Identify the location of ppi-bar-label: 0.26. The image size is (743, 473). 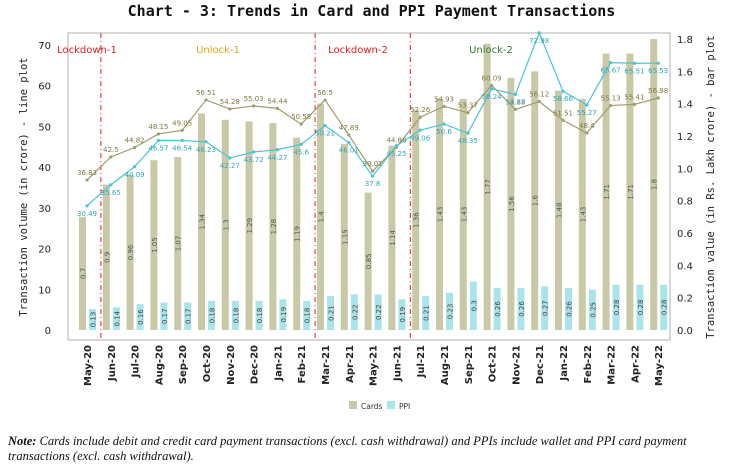
(498, 309).